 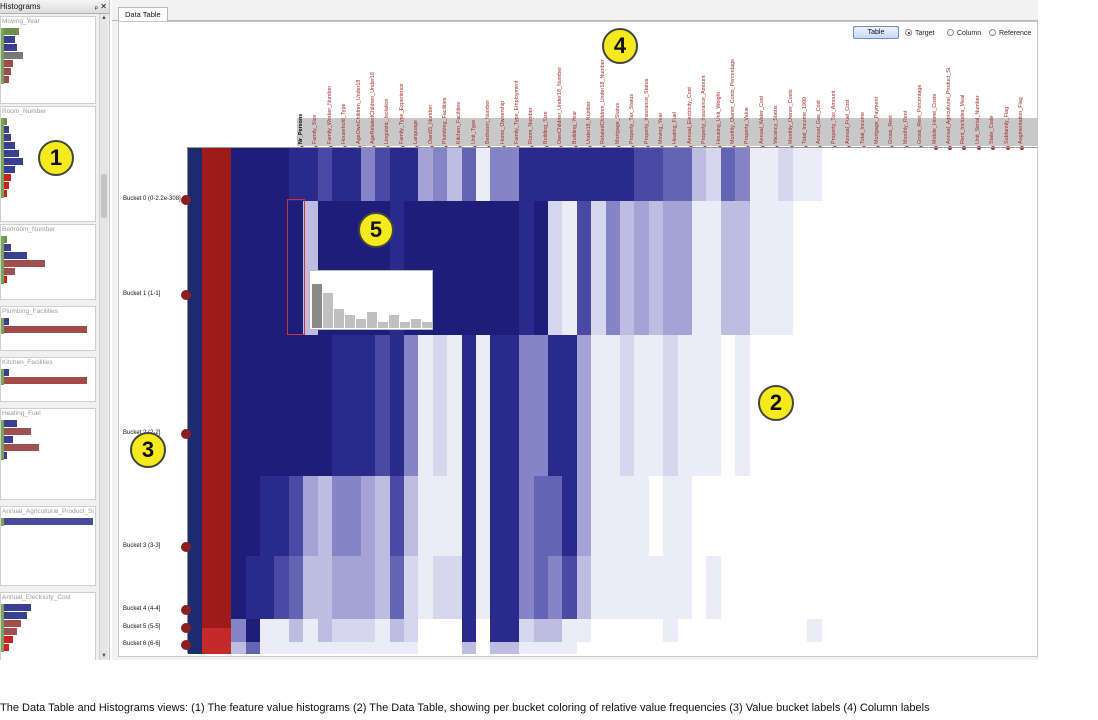 I want to click on column-label: Room_Number, so click(x=531, y=125).